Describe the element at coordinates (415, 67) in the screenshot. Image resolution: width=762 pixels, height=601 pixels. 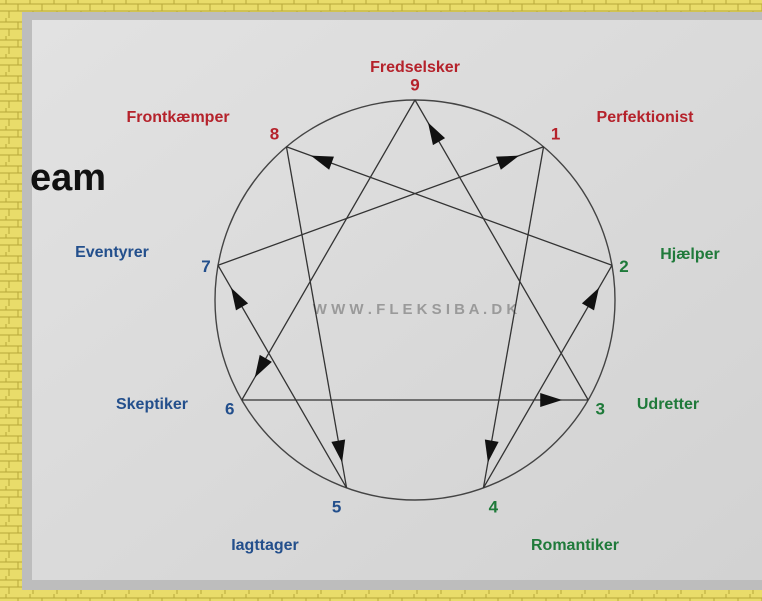
I see `node-label: Fredselsker` at that location.